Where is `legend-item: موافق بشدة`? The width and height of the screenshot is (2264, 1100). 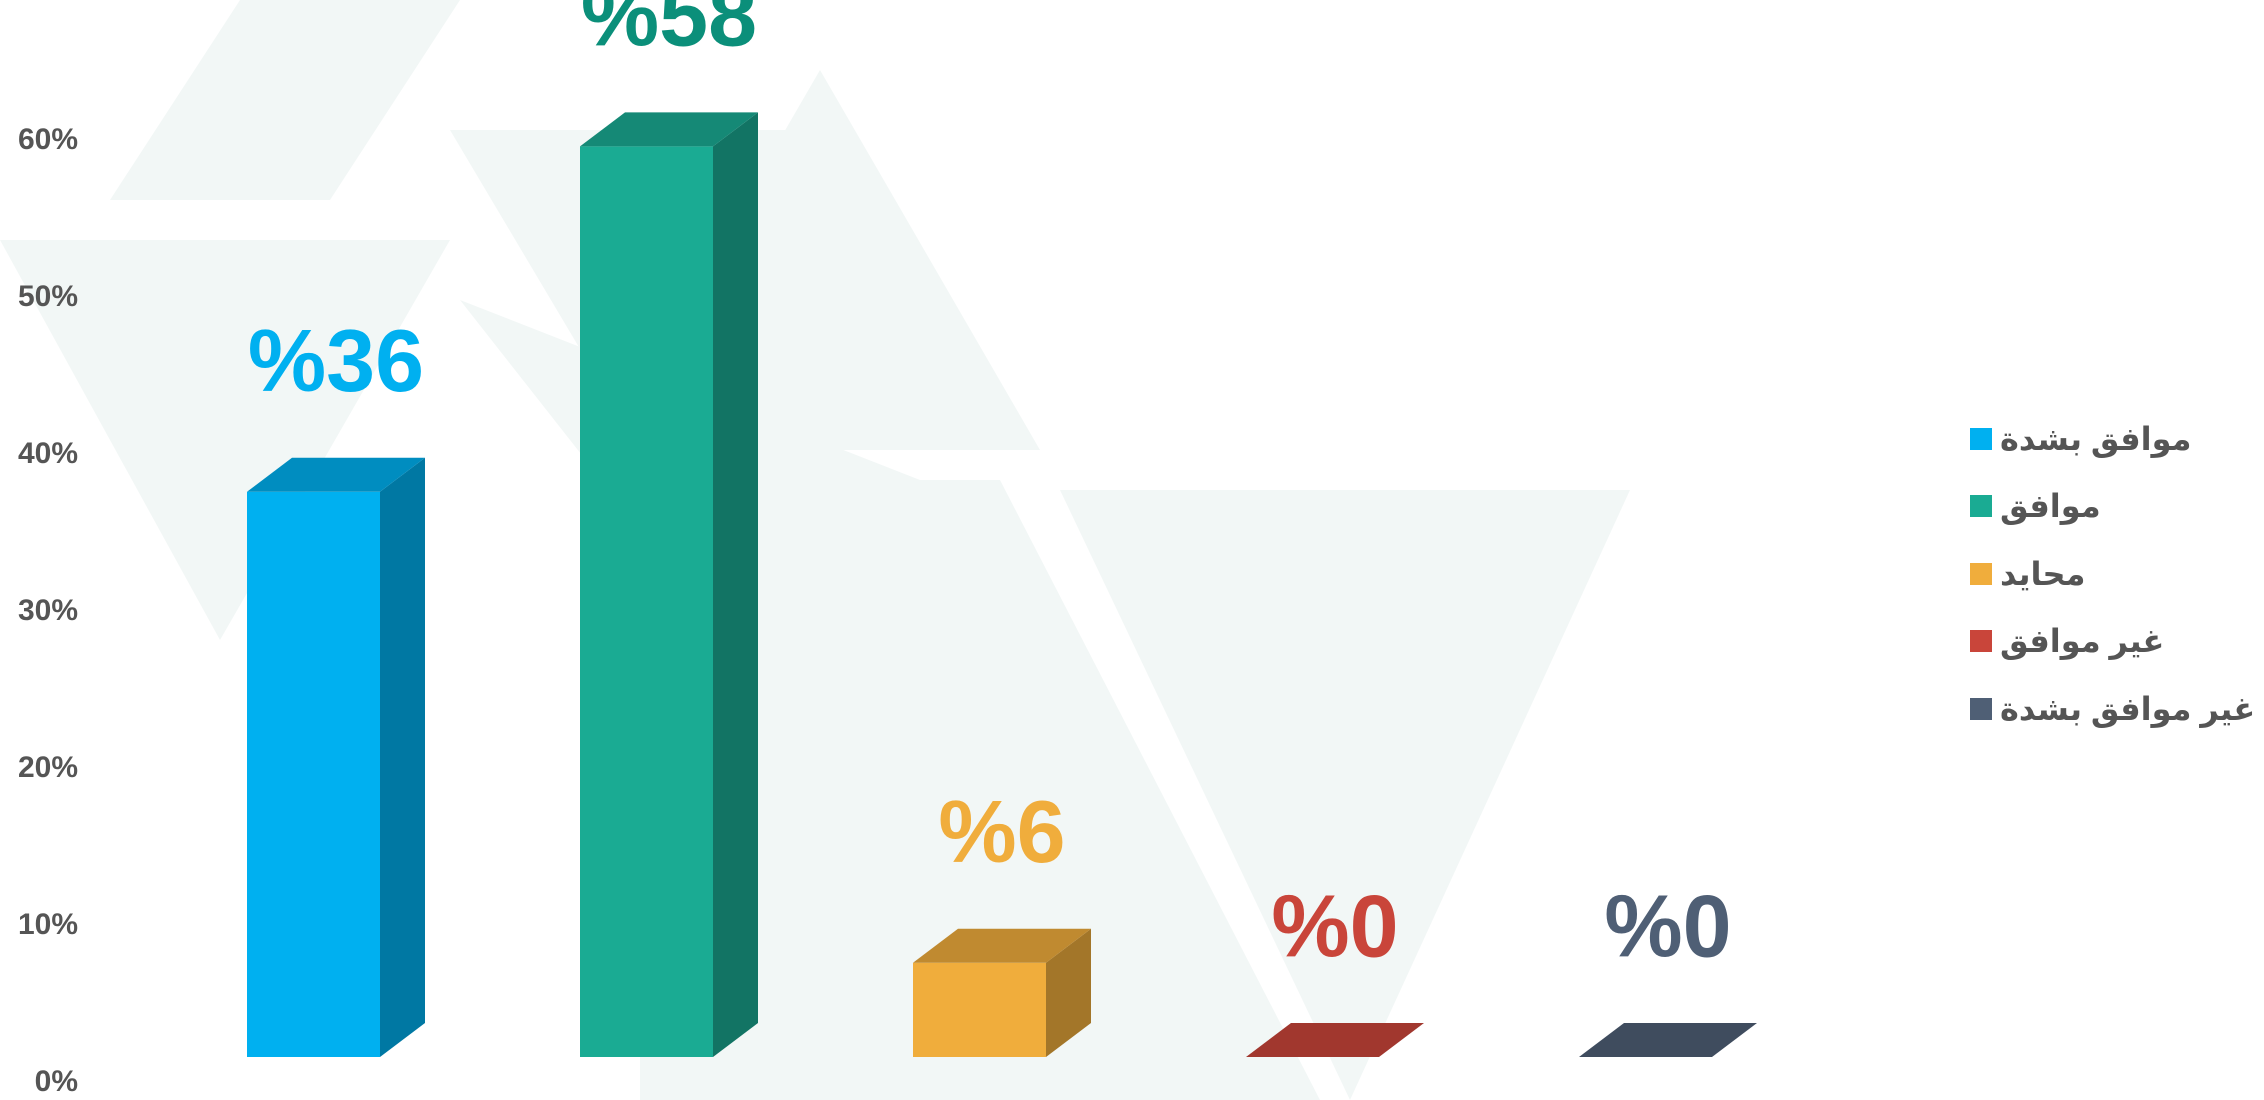
legend-item: موافق بشدة is located at coordinates (2112, 439).